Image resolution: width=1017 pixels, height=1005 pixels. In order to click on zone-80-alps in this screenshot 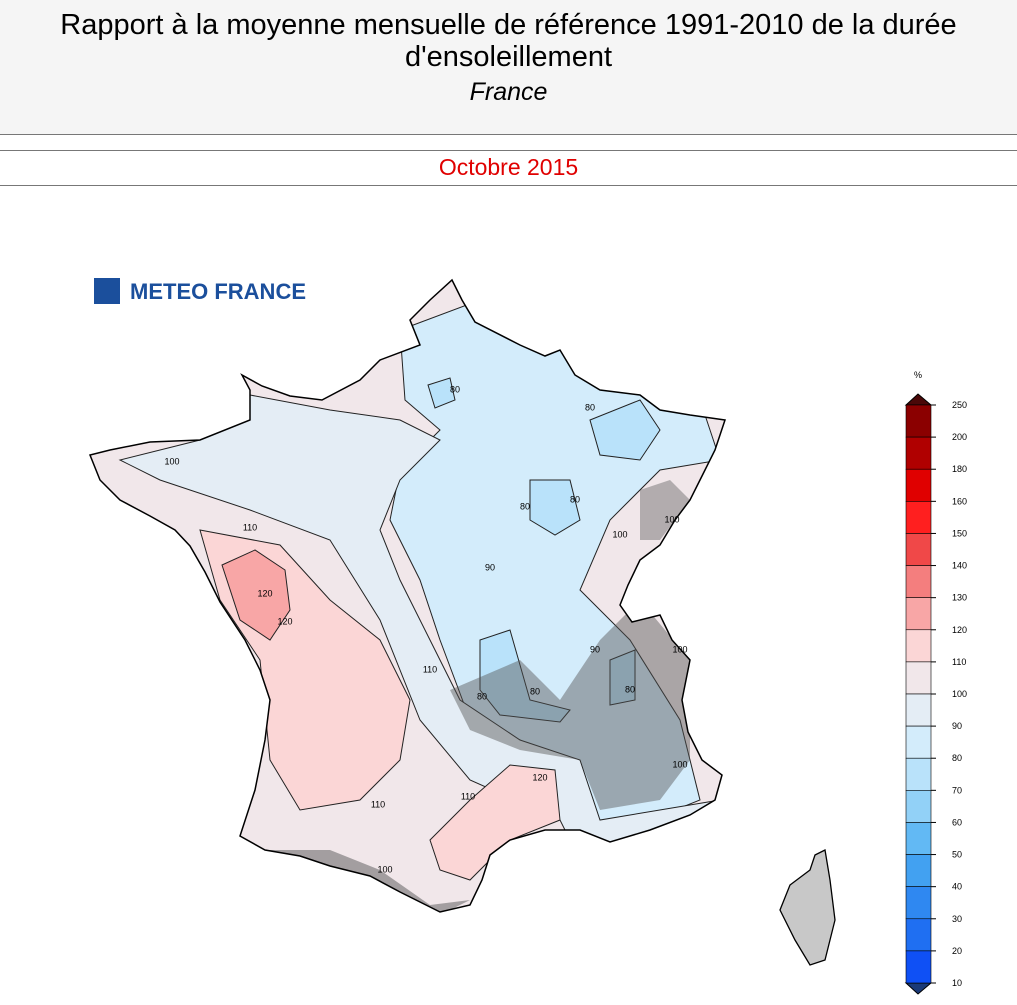, I will do `click(525, 676)`.